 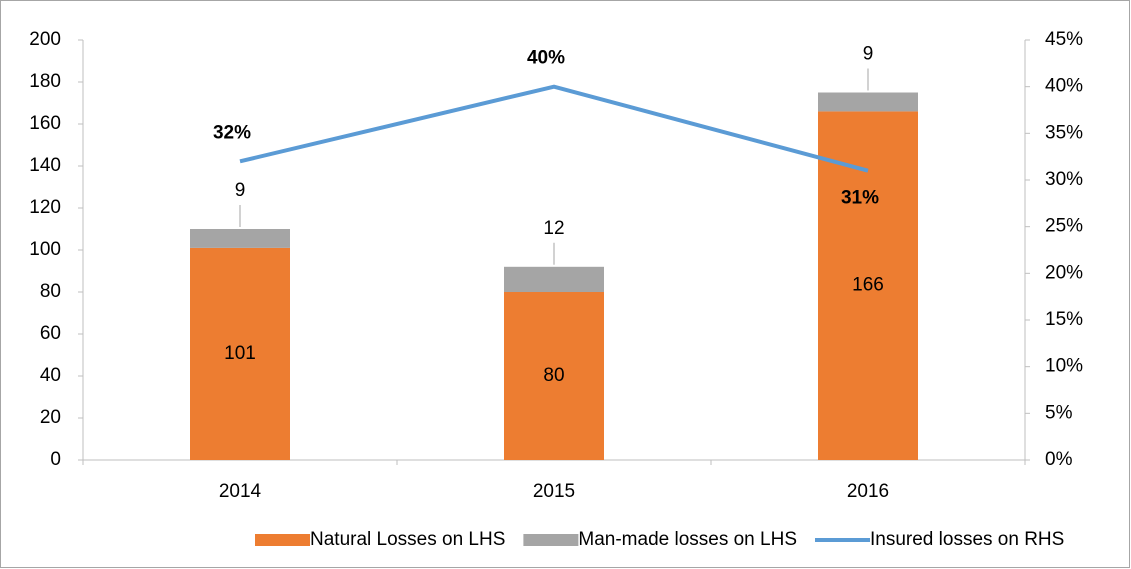 What do you see at coordinates (553, 228) in the screenshot?
I see `data-label: 12` at bounding box center [553, 228].